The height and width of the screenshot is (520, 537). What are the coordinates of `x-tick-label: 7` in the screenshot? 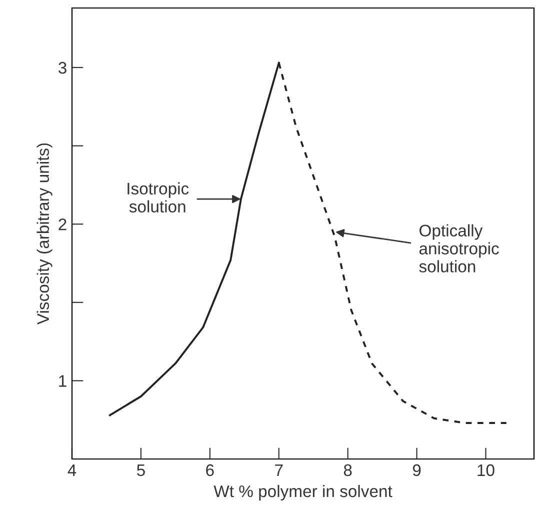 It's located at (279, 470).